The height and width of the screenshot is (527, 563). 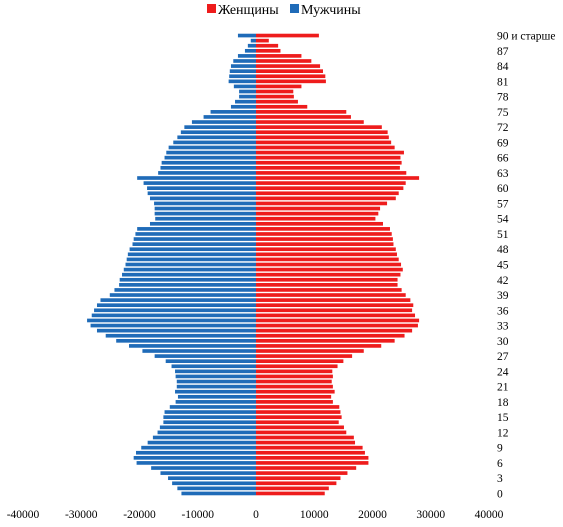 What do you see at coordinates (503, 418) in the screenshot?
I see `y-tick-label-5: 15` at bounding box center [503, 418].